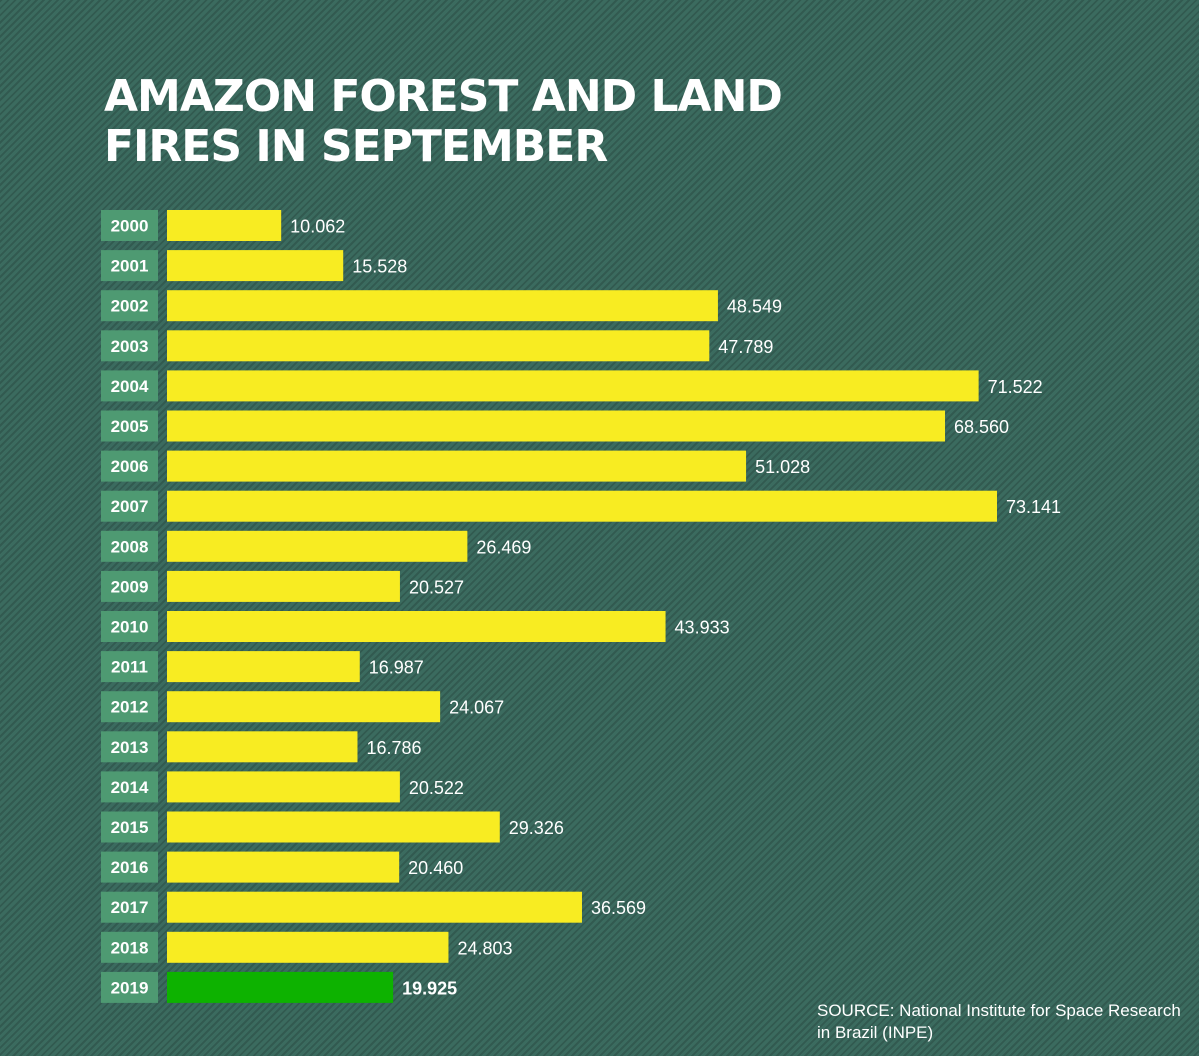 The image size is (1199, 1056). I want to click on data-label: 10.062, so click(317, 227).